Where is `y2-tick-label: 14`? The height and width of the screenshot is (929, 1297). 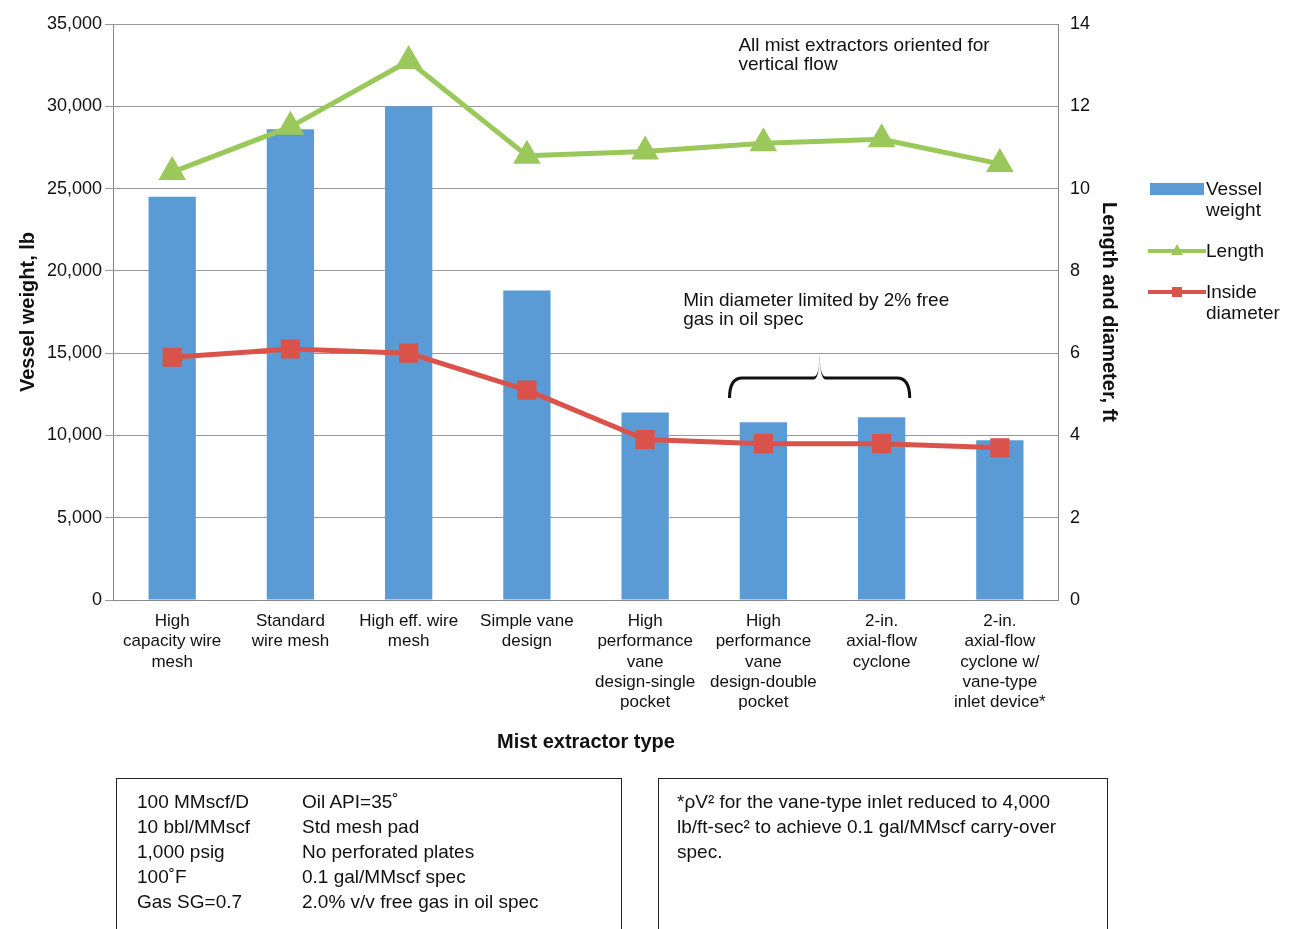
y2-tick-label: 14 is located at coordinates (1080, 22).